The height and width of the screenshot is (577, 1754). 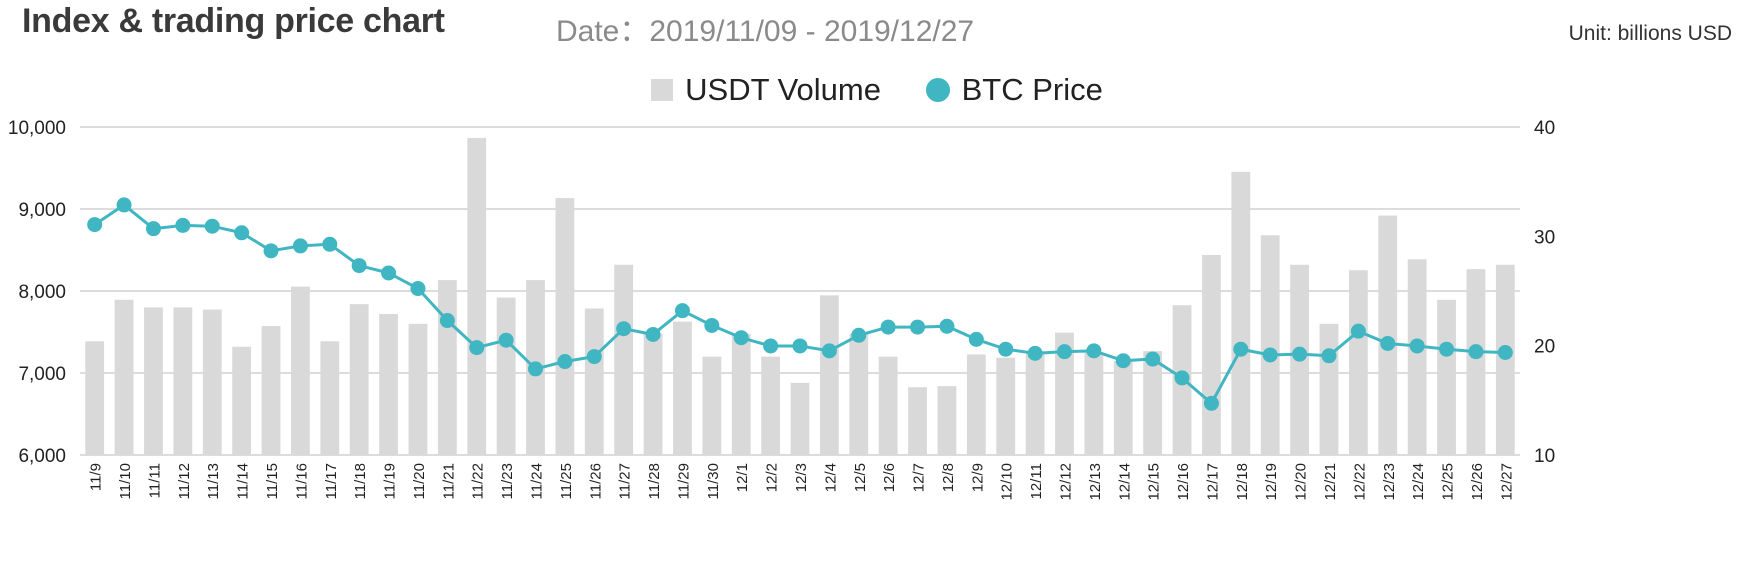 What do you see at coordinates (1448, 482) in the screenshot?
I see `x-tick-label: 12/25` at bounding box center [1448, 482].